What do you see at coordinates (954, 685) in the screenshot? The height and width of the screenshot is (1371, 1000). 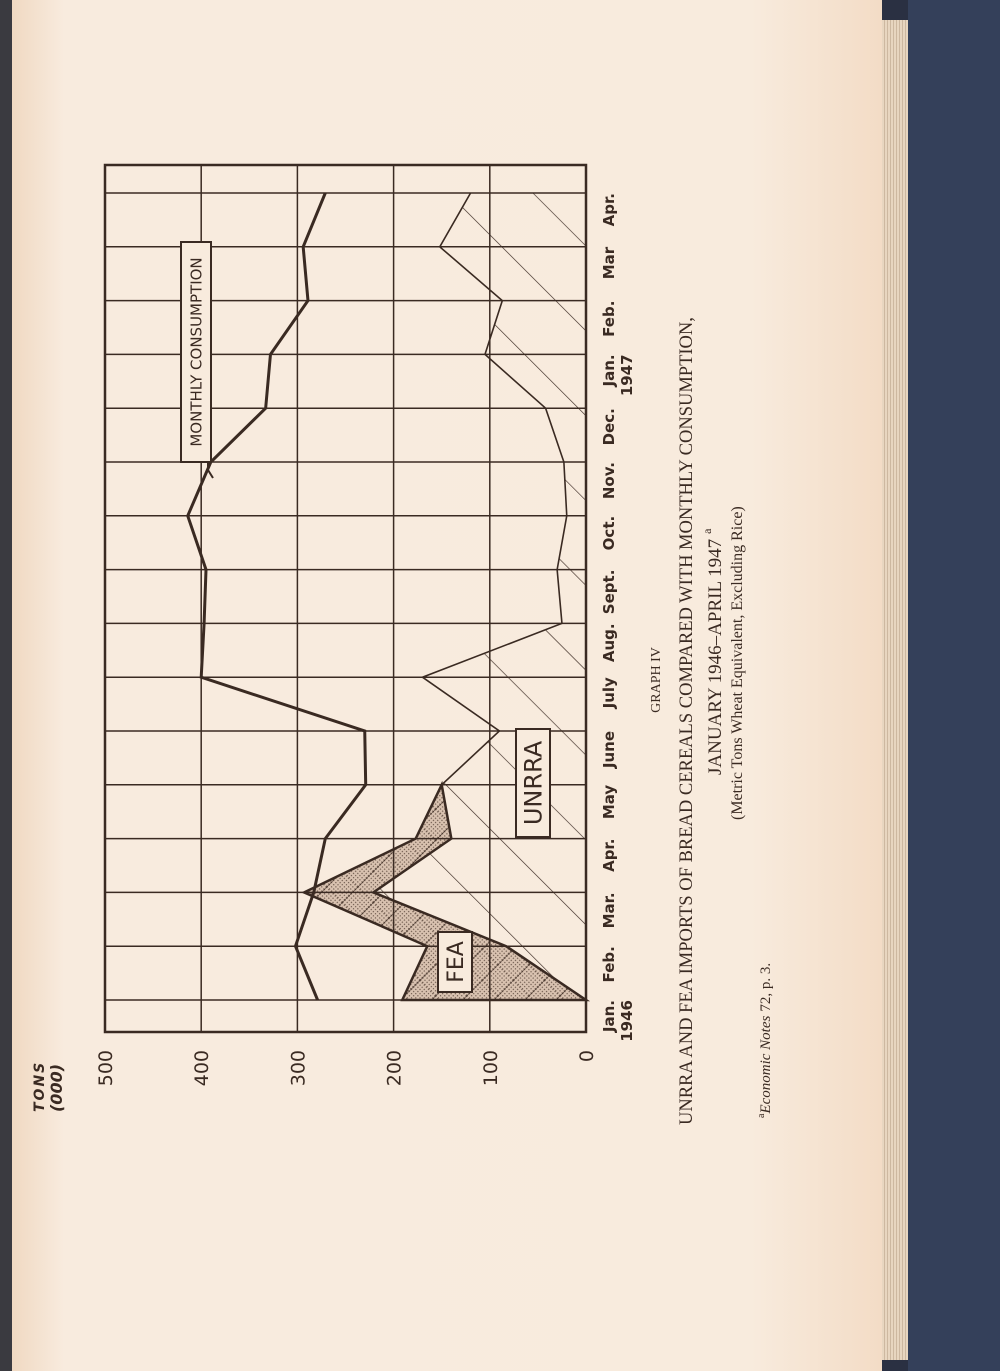 I see `book-cover` at bounding box center [954, 685].